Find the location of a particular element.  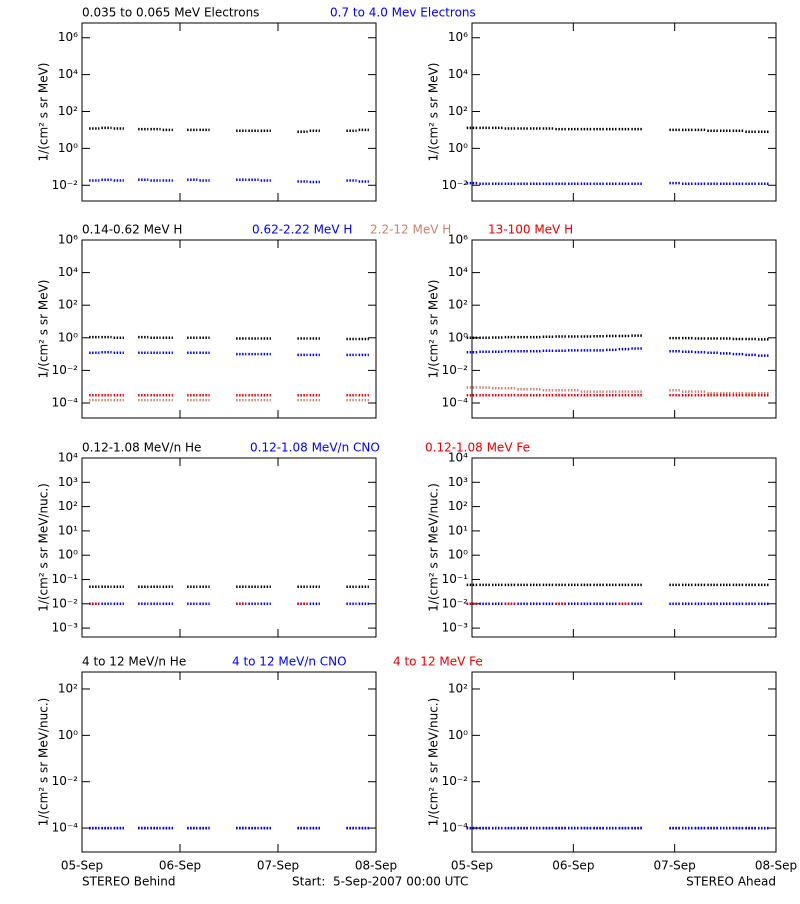

series-name: 0.12-1.08 MeV/n CNO is located at coordinates (315, 448).